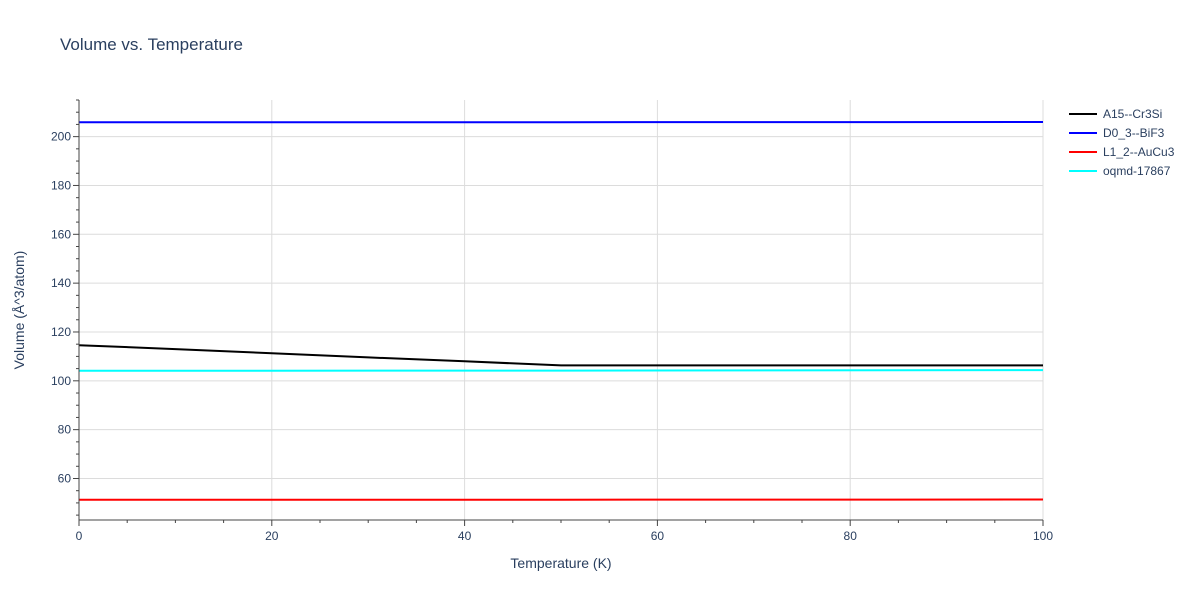 The height and width of the screenshot is (600, 1200). What do you see at coordinates (1132, 114) in the screenshot?
I see `legend-label: A15--Cr3Si` at bounding box center [1132, 114].